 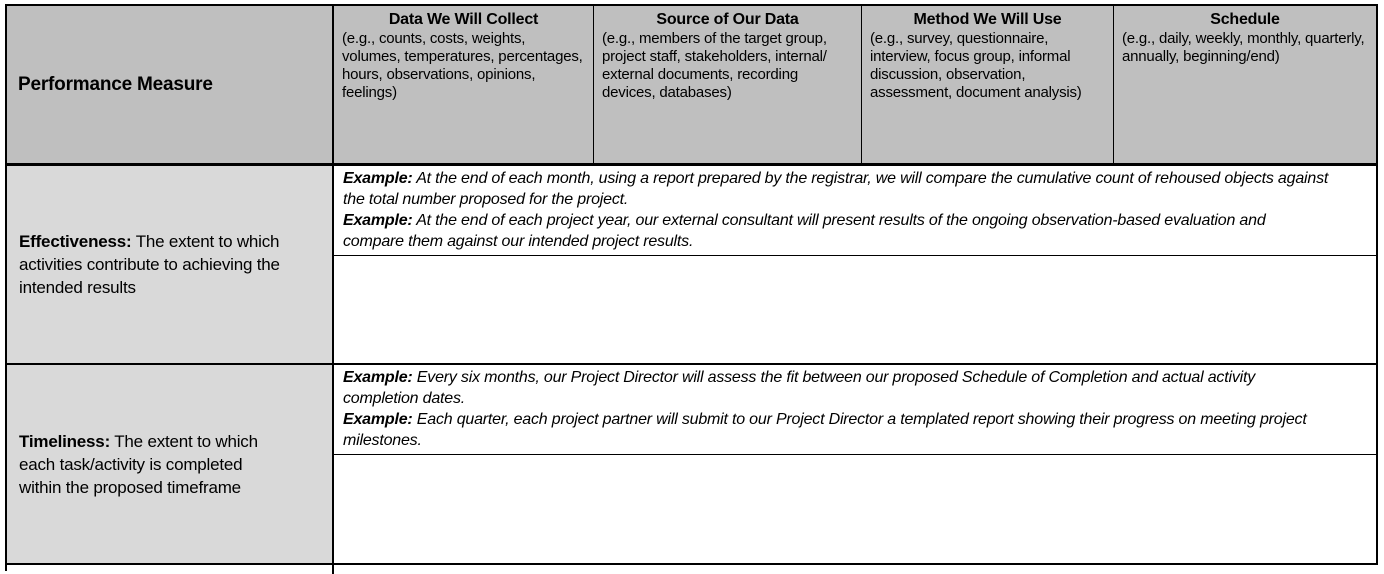 I want to click on effectiveness-term: Effectiveness:, so click(x=75, y=241).